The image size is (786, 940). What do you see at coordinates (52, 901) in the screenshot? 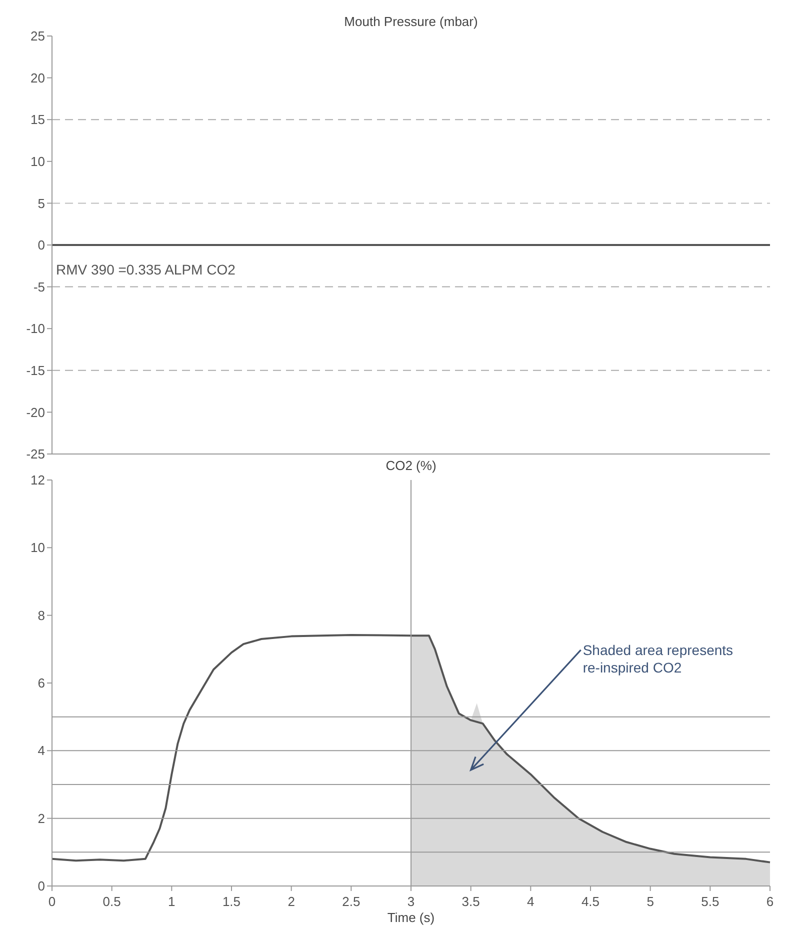
I see `x-tick-label: 0` at bounding box center [52, 901].